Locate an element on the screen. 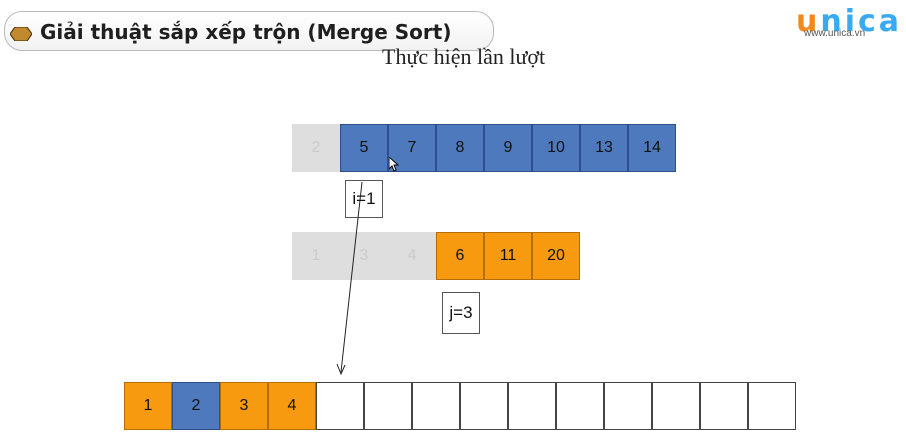 The width and height of the screenshot is (906, 446). array-a-cell: 13 is located at coordinates (604, 148).